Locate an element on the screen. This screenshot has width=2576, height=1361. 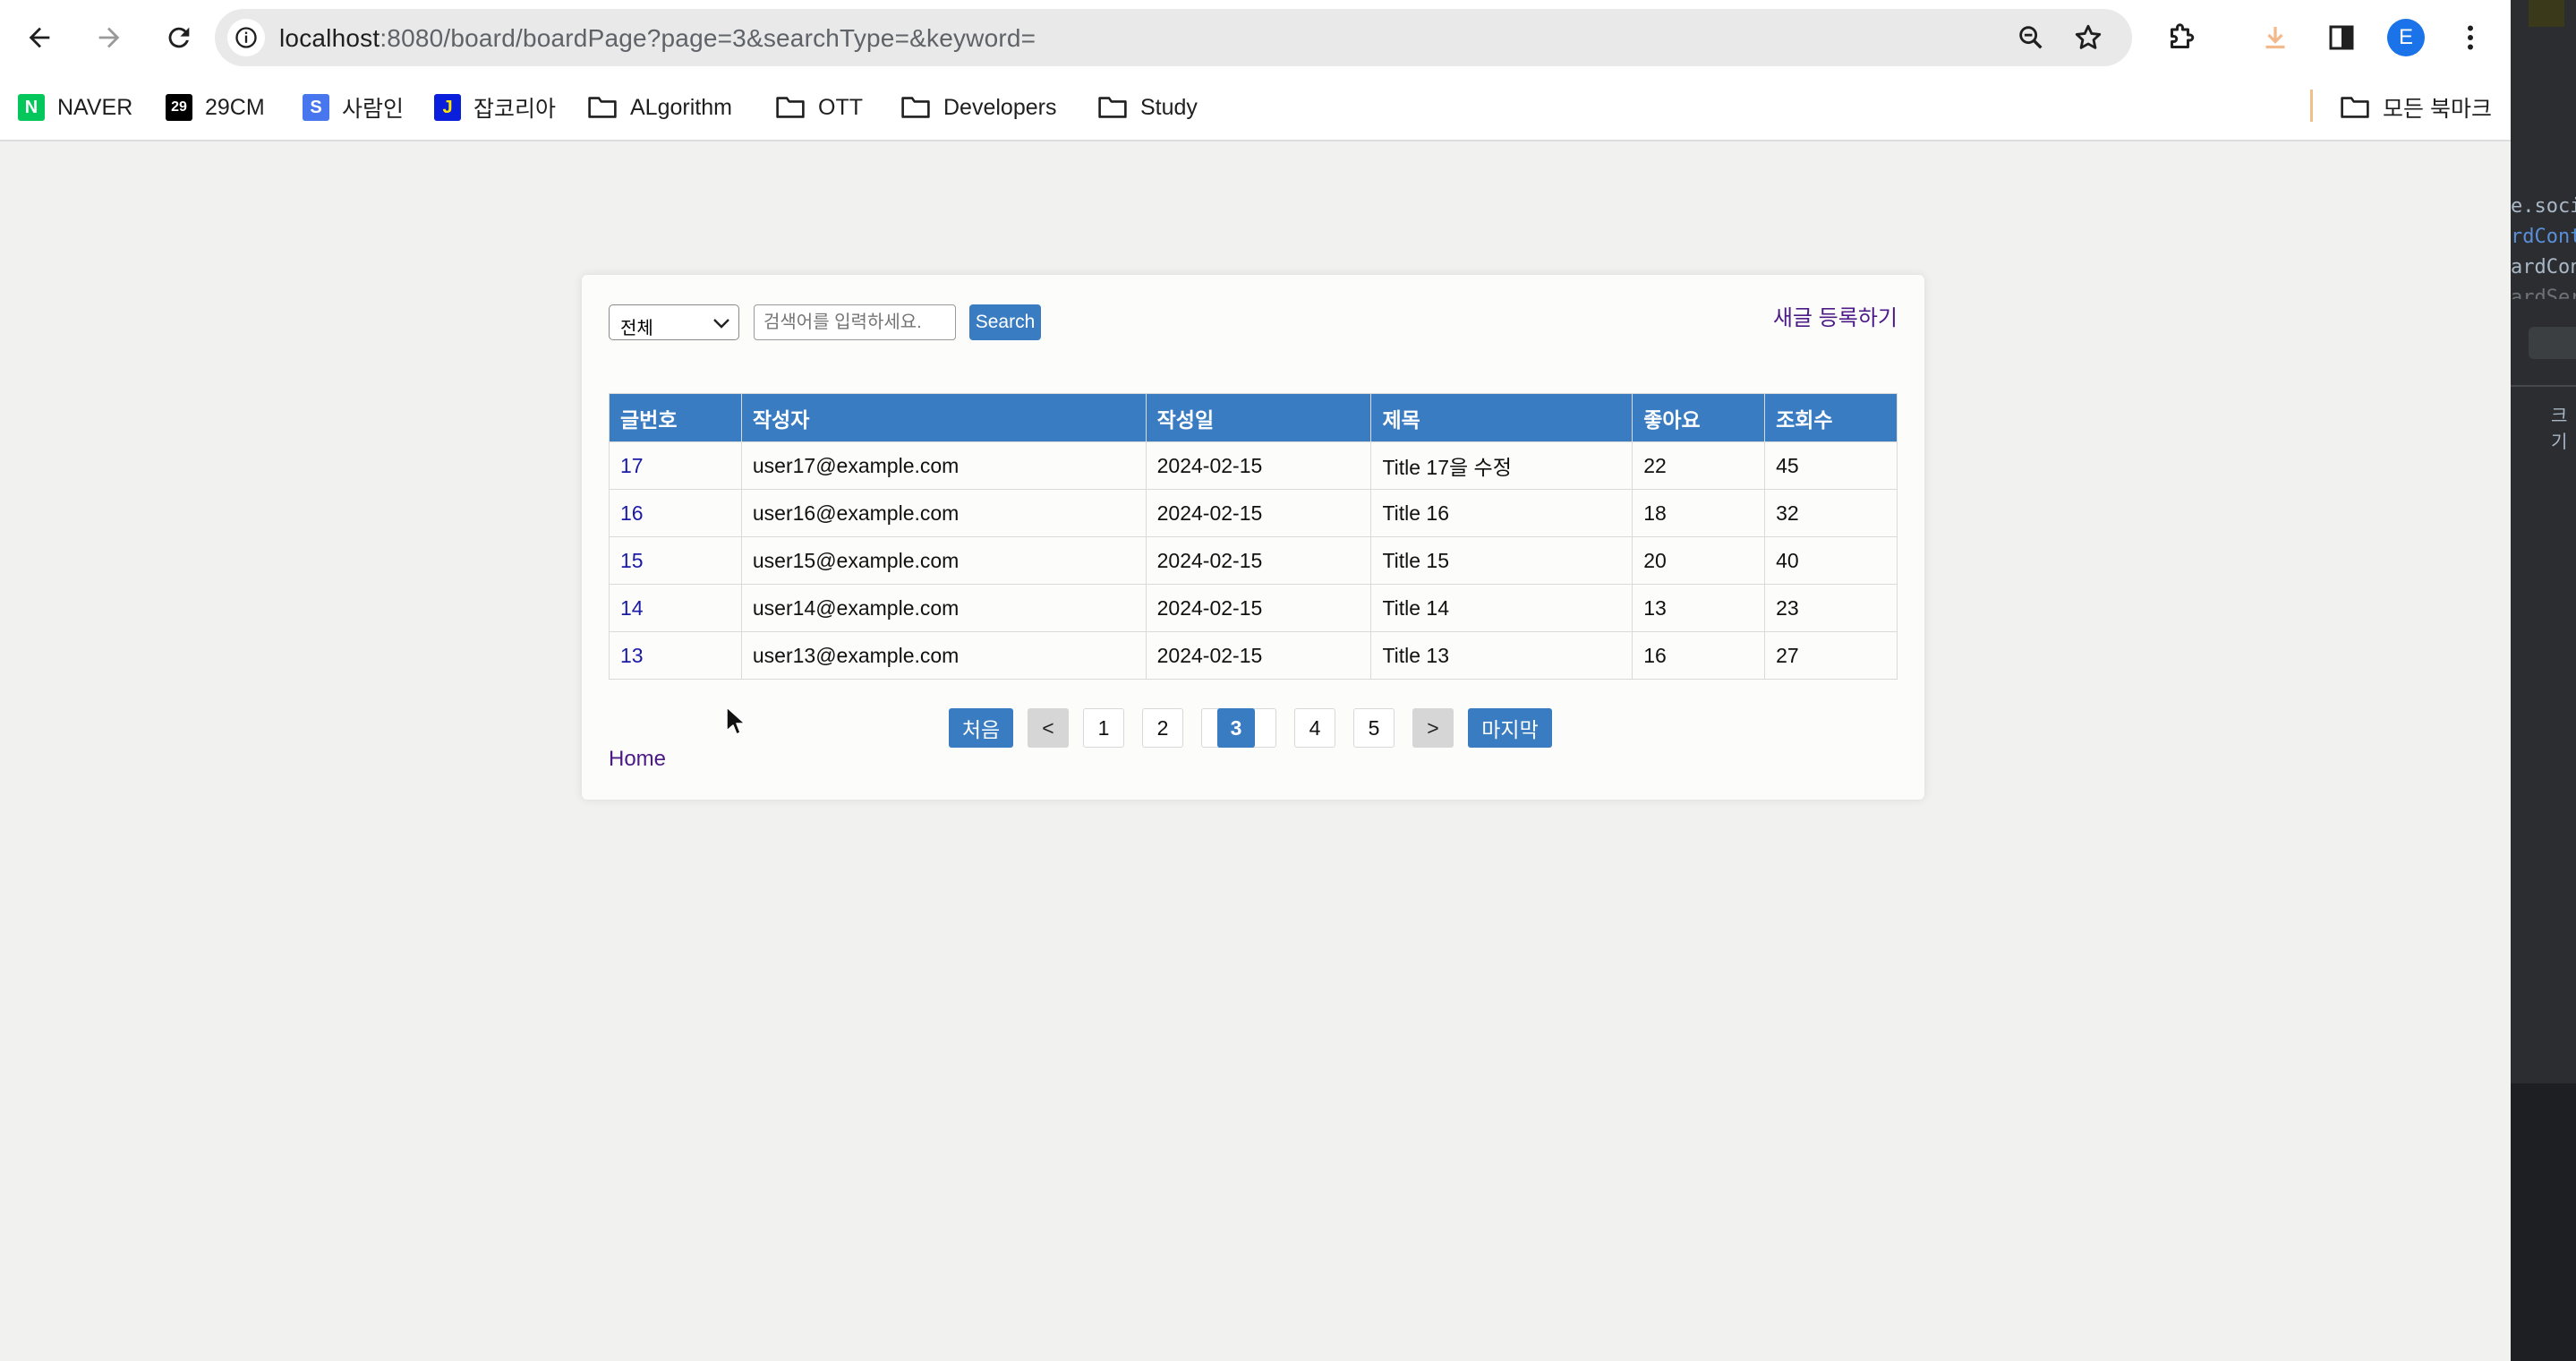
bookmark-folder-developers: Developers is located at coordinates (978, 107).